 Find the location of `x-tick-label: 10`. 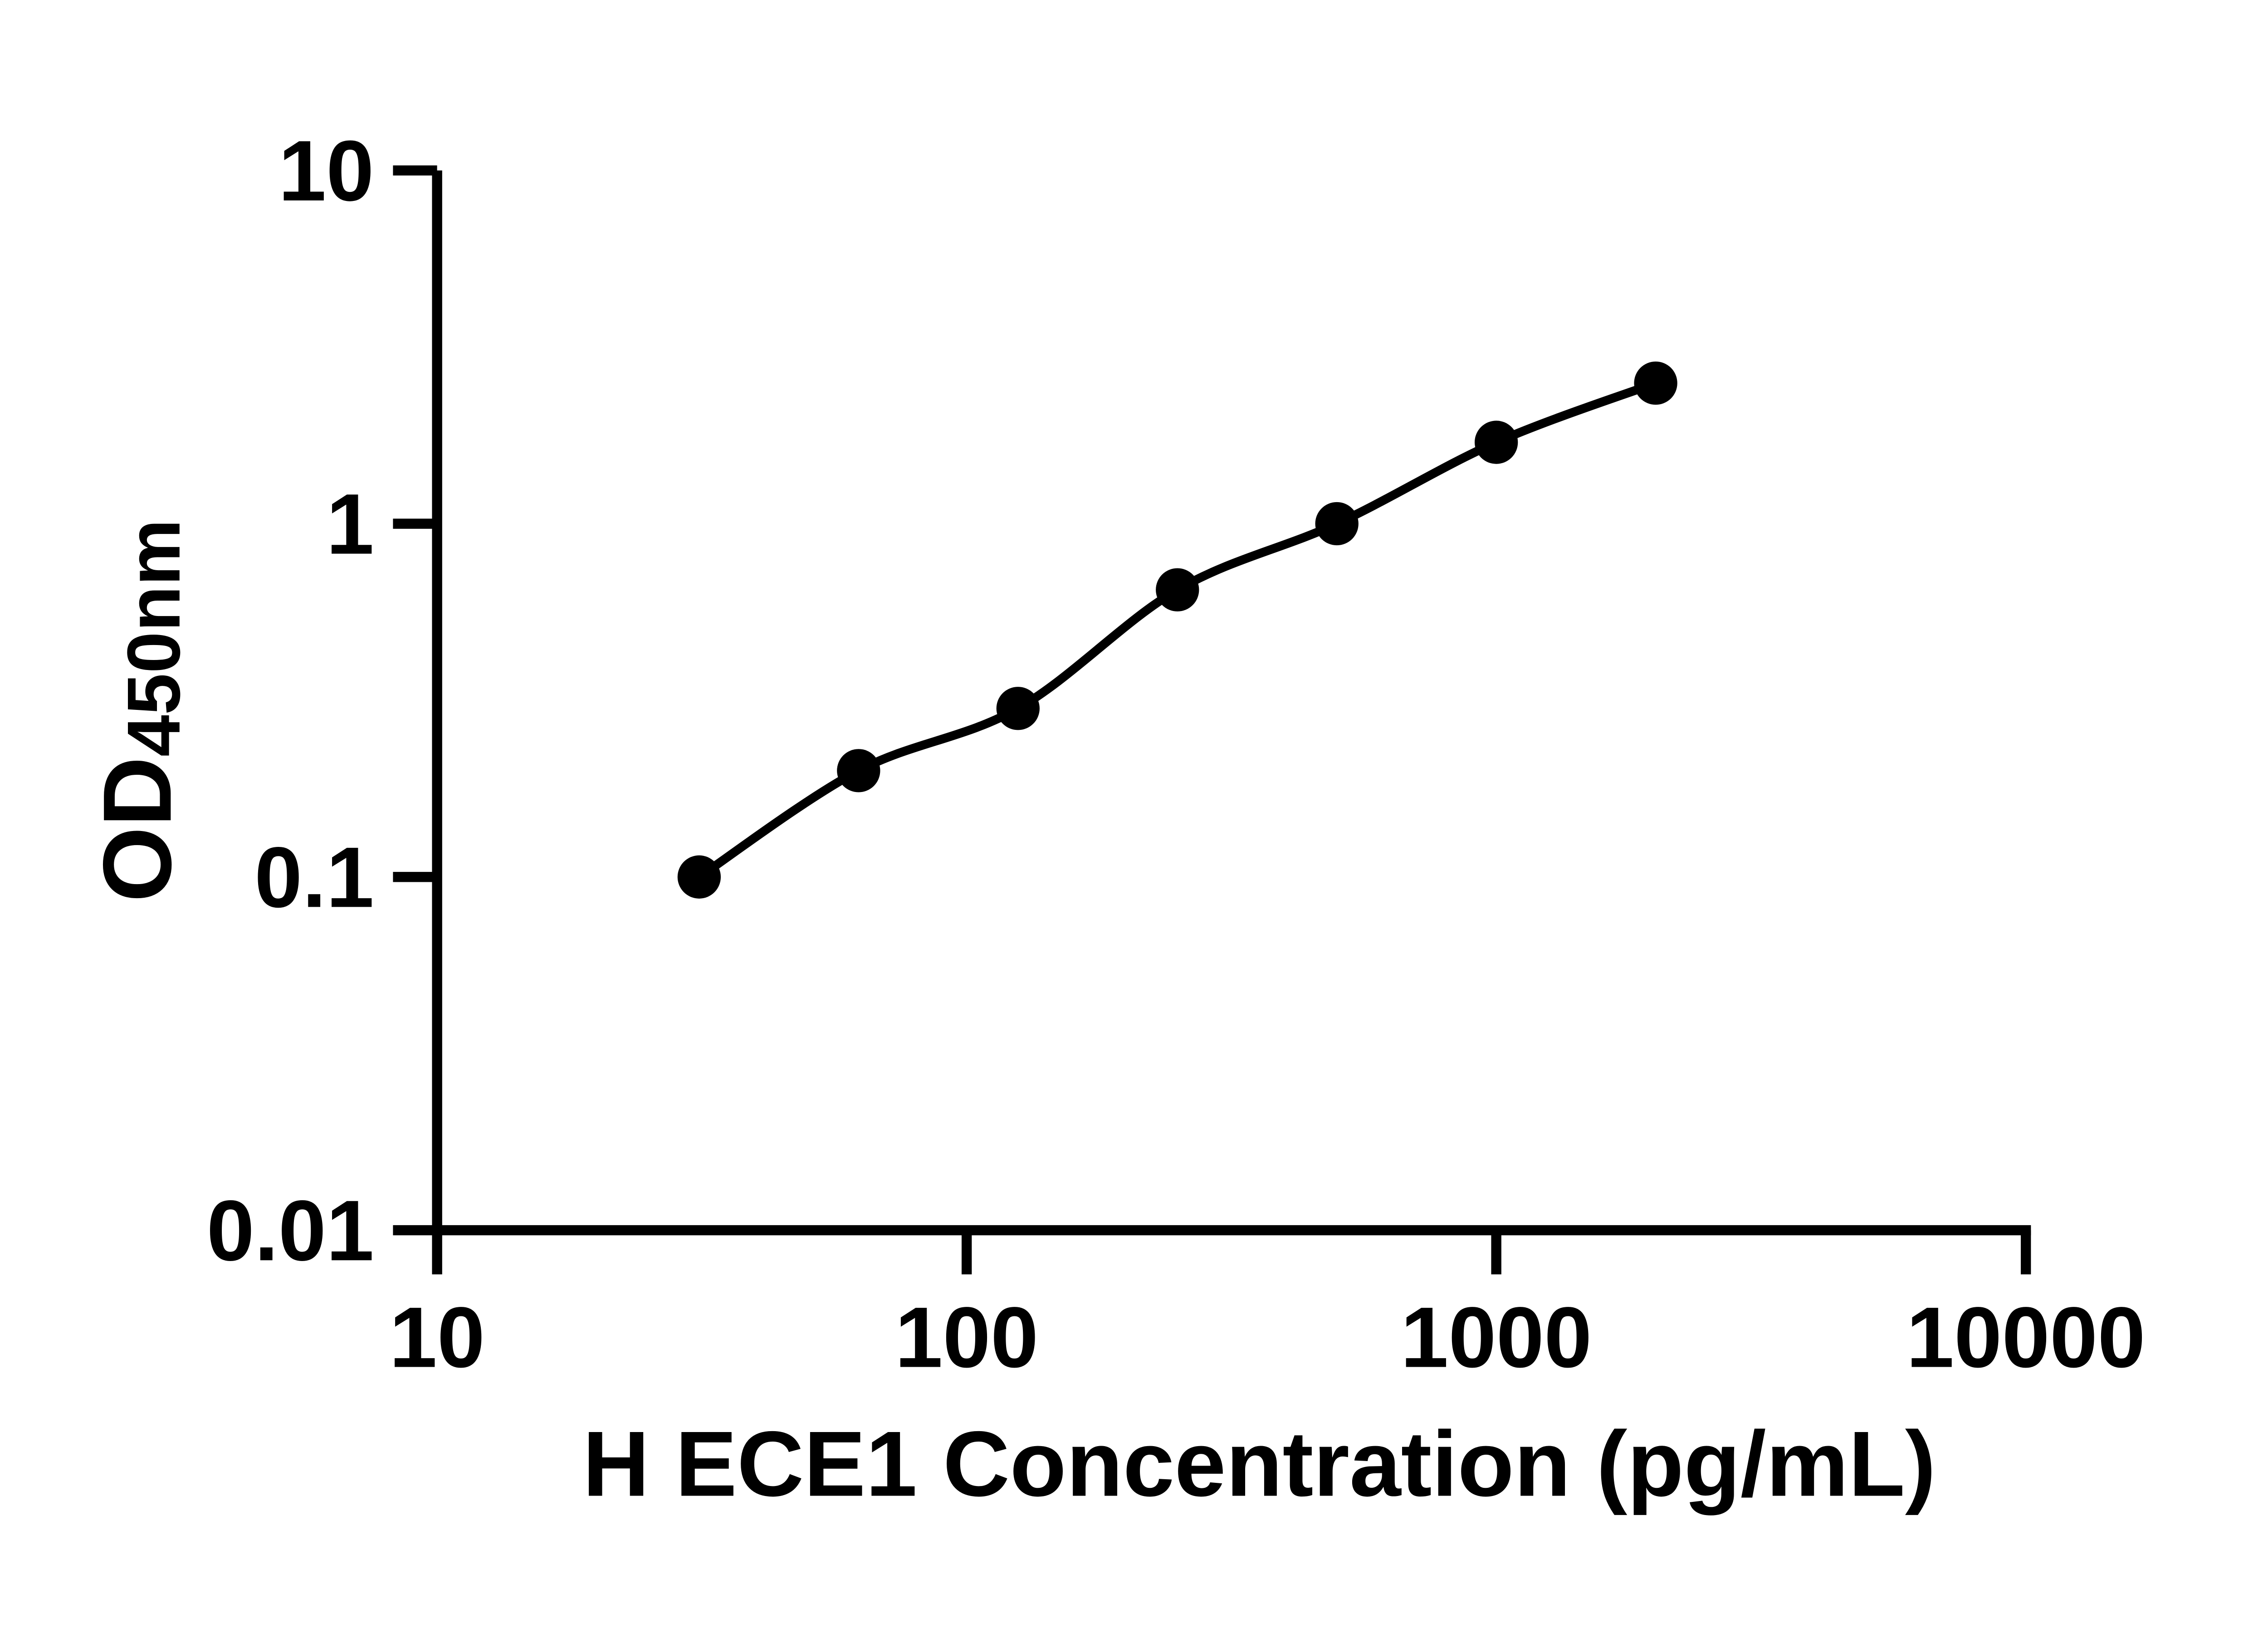

x-tick-label: 10 is located at coordinates (437, 1338).